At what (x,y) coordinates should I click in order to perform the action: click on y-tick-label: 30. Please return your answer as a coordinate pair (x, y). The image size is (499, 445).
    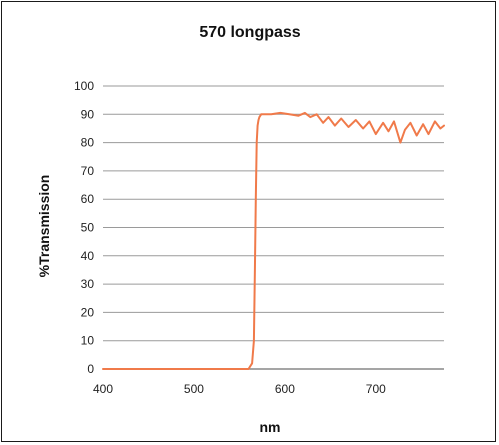
    Looking at the image, I should click on (88, 284).